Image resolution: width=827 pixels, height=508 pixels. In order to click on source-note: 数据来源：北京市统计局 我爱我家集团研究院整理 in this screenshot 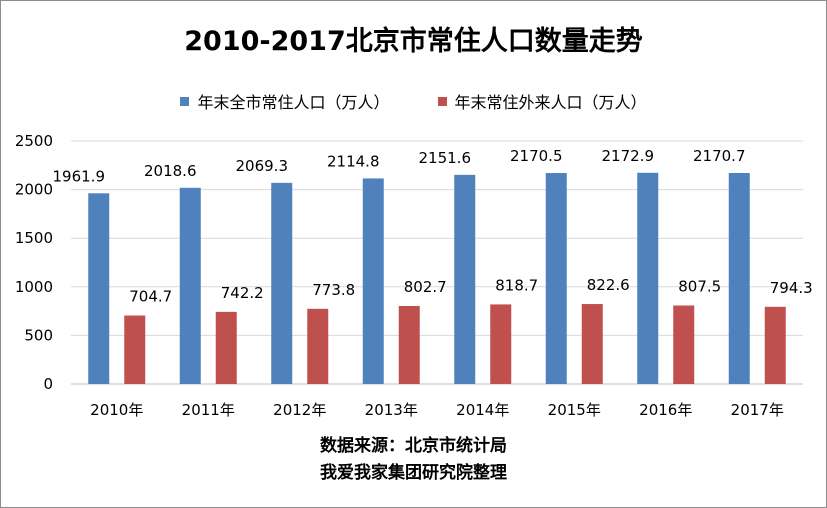, I will do `click(413, 460)`.